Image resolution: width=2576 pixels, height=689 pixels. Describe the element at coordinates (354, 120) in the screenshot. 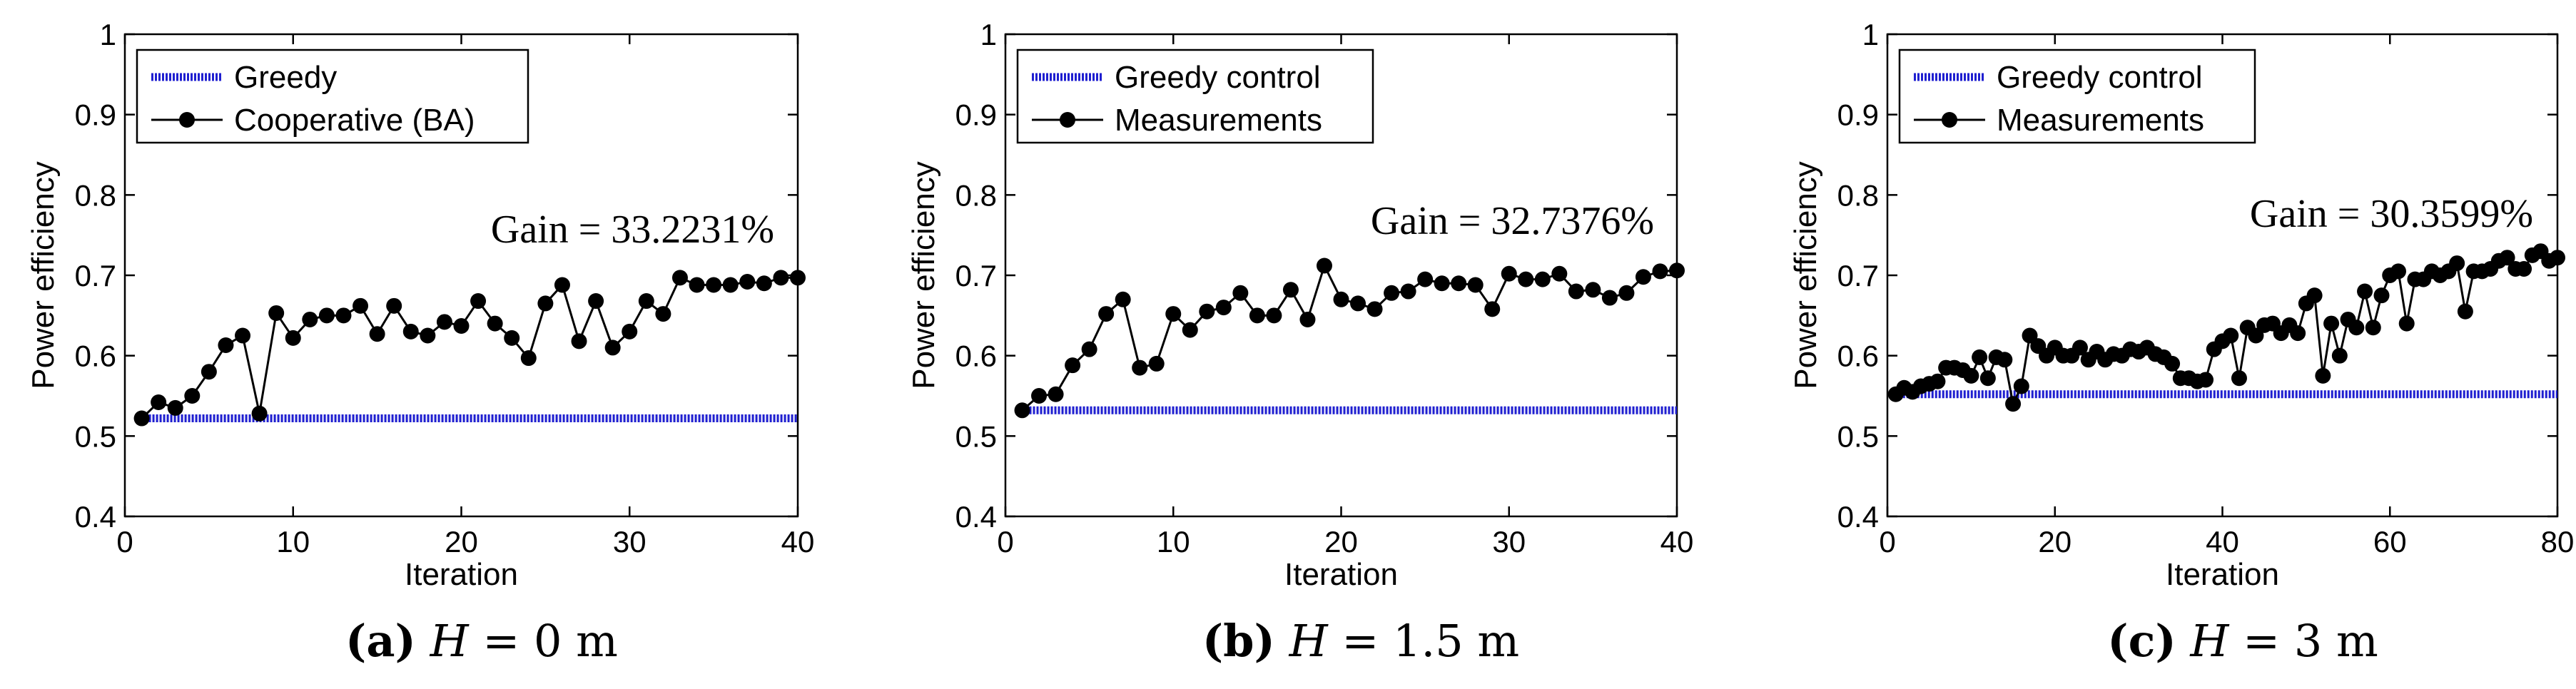

I see `legend-label: Cooperative (BA)` at that location.